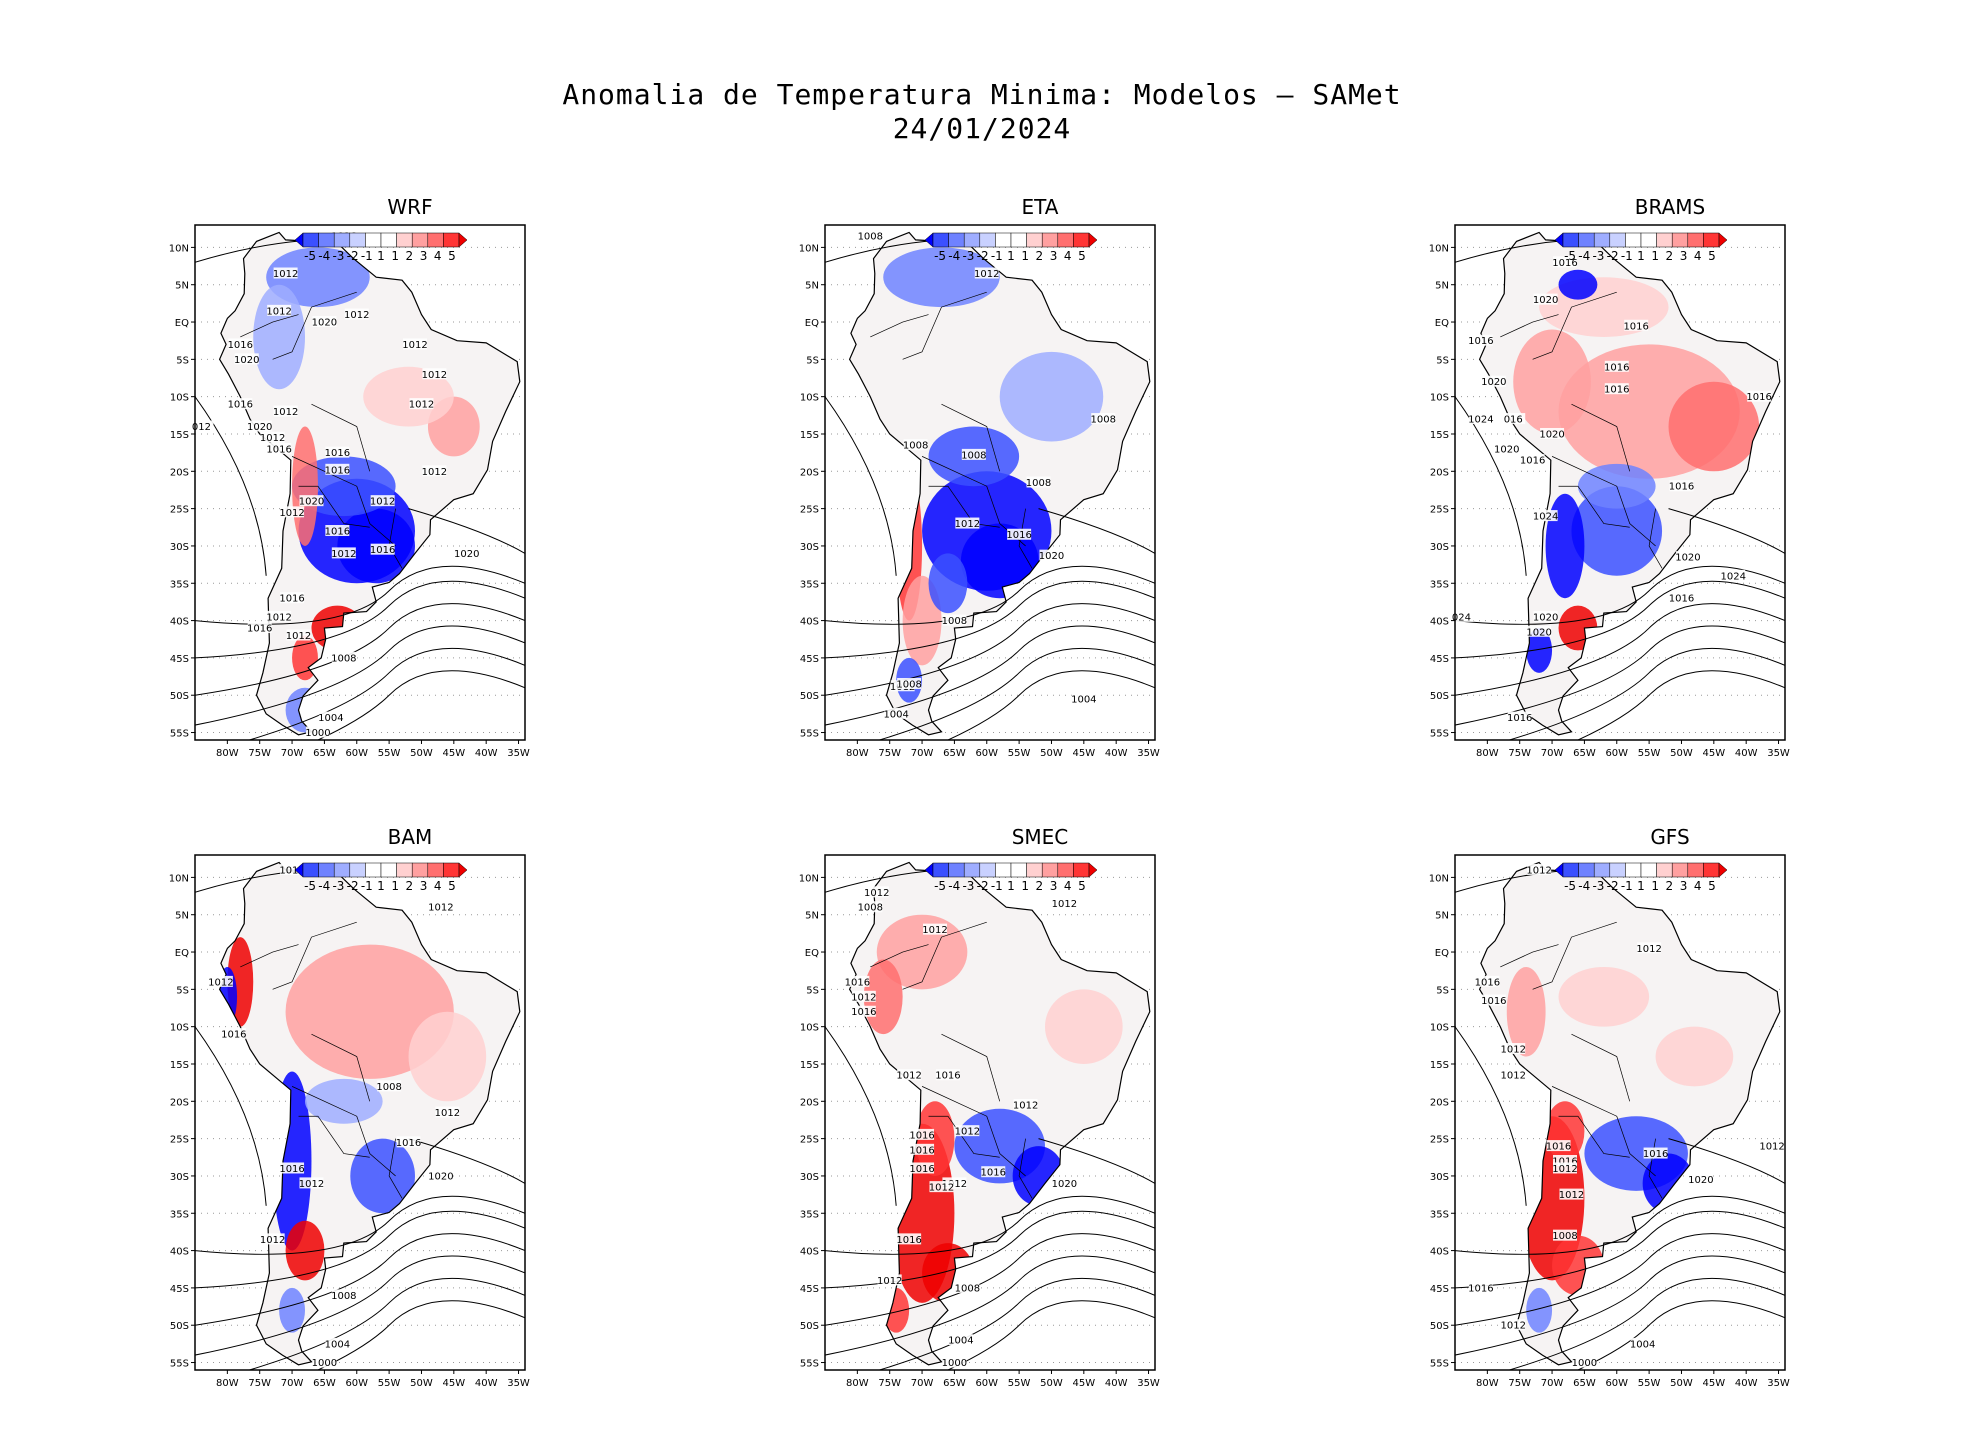 The width and height of the screenshot is (1964, 1436). I want to click on panel-title-gfs: GFS, so click(1670, 837).